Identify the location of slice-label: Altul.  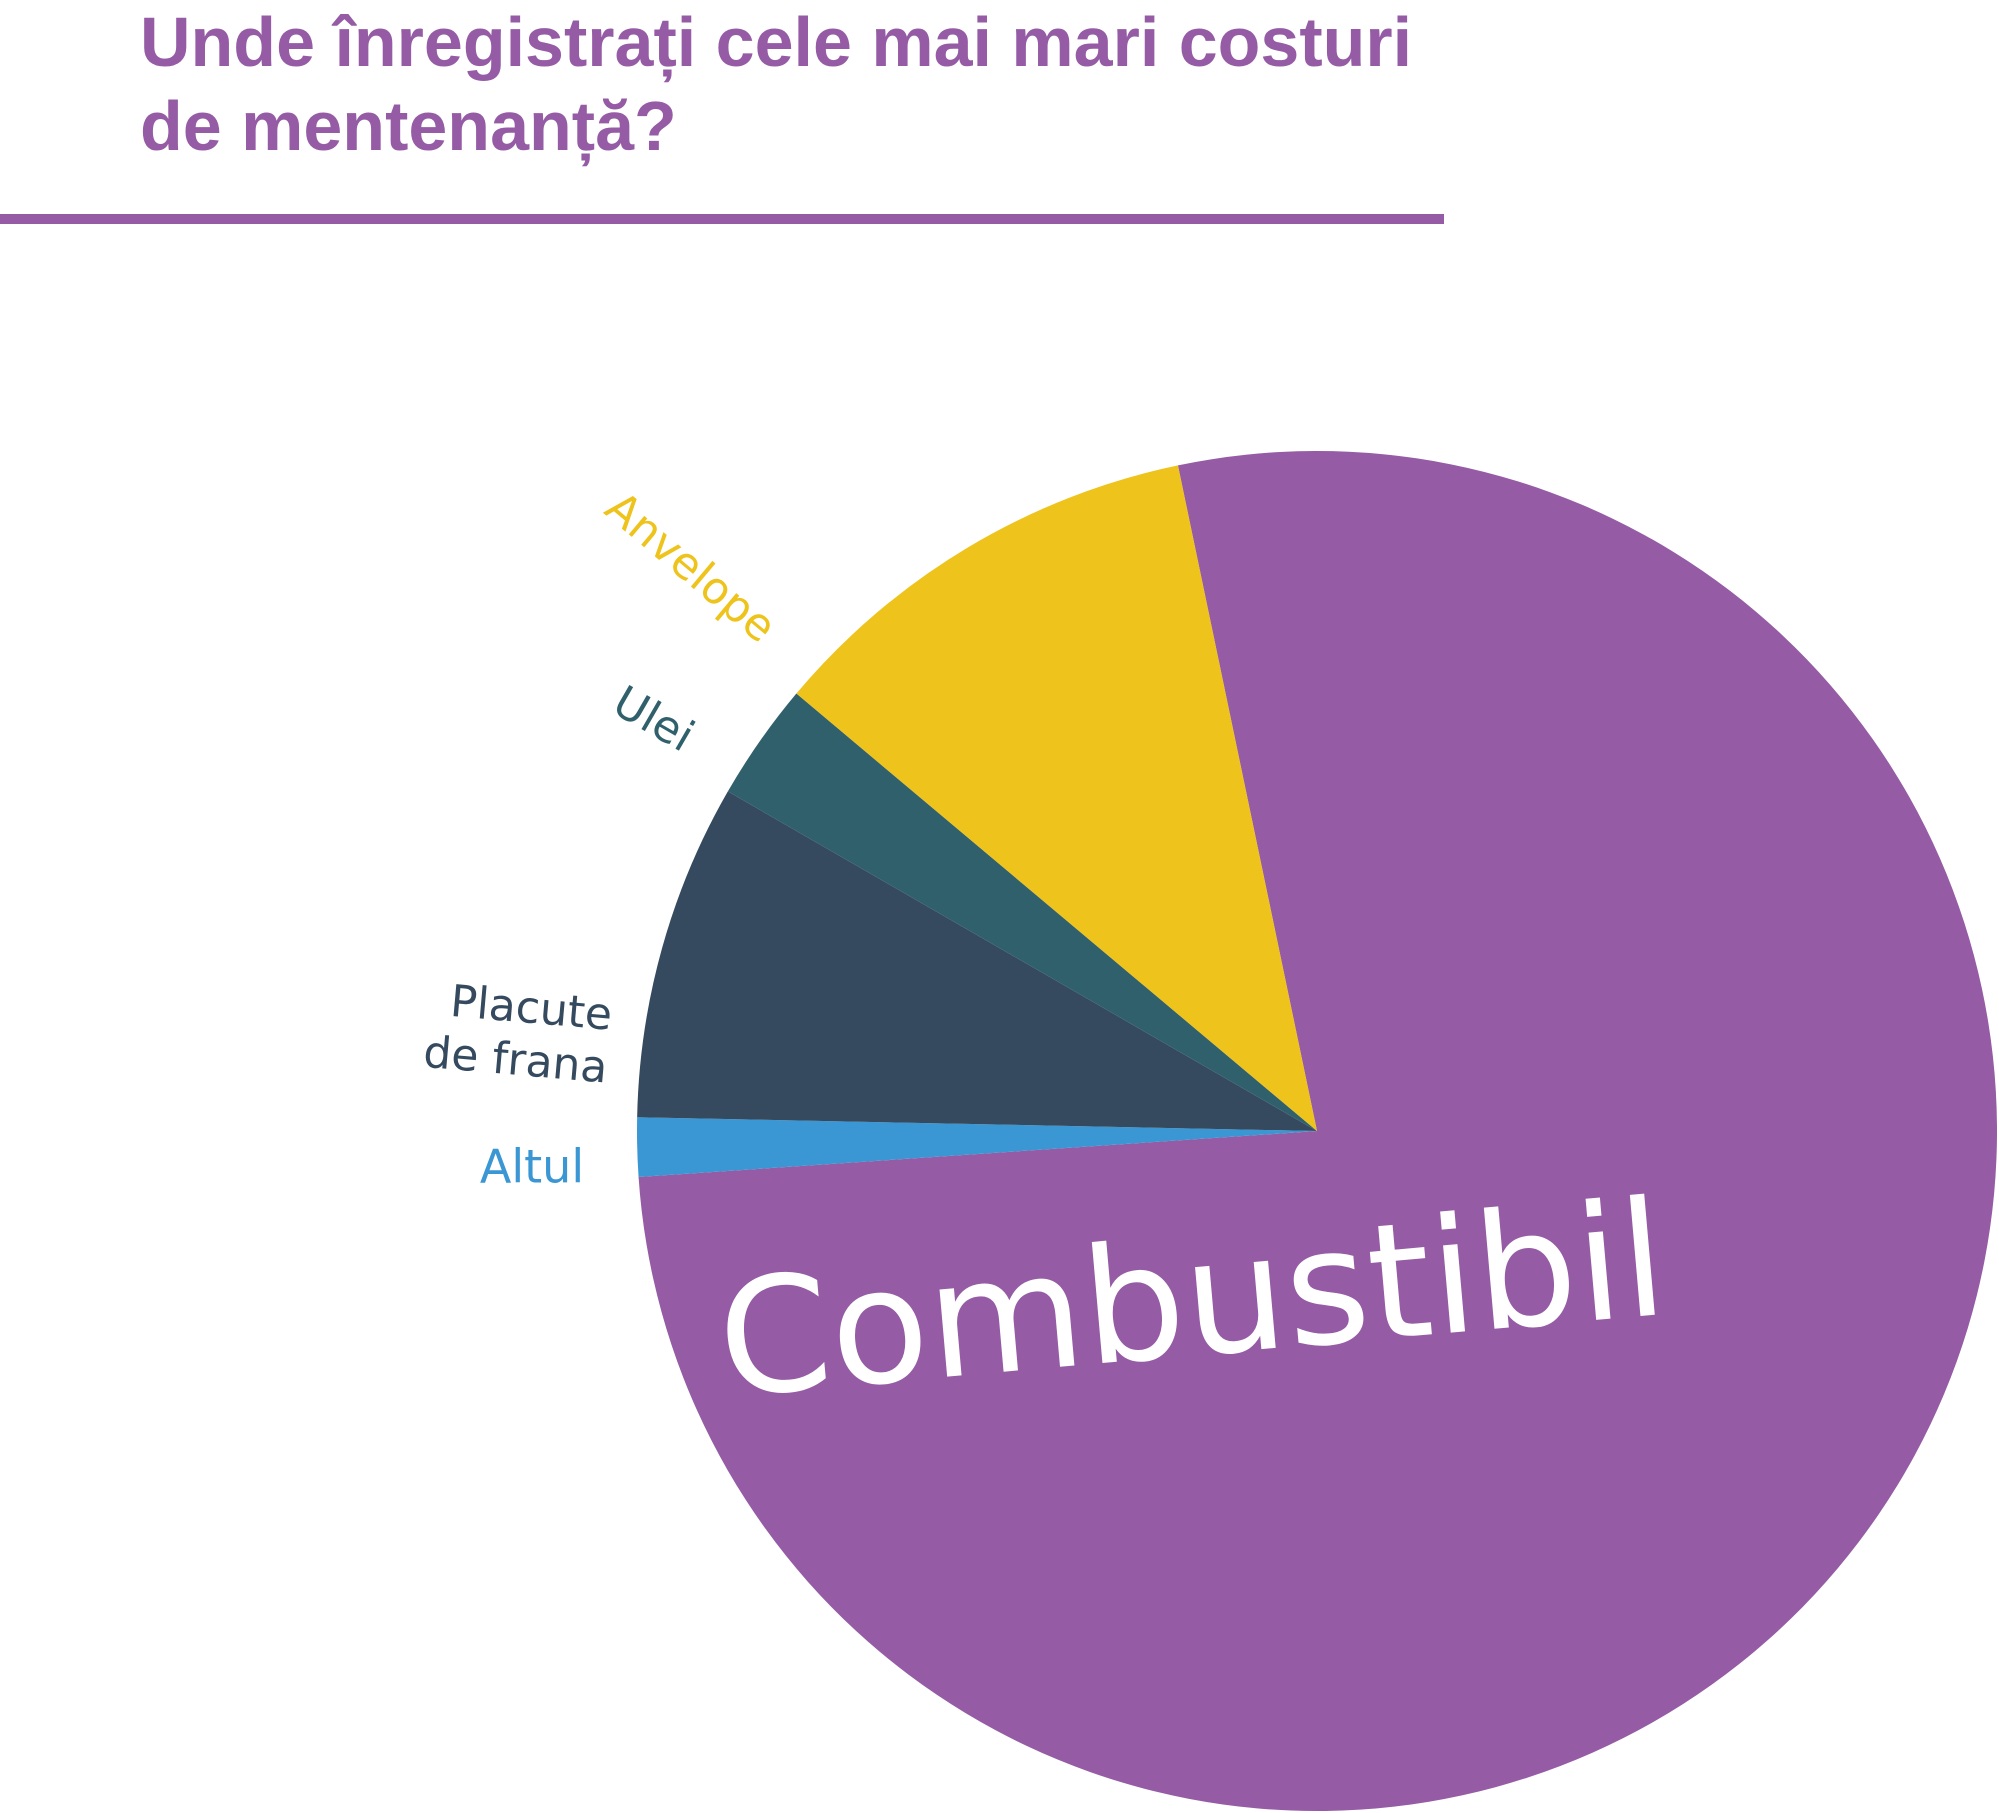
(532, 1166).